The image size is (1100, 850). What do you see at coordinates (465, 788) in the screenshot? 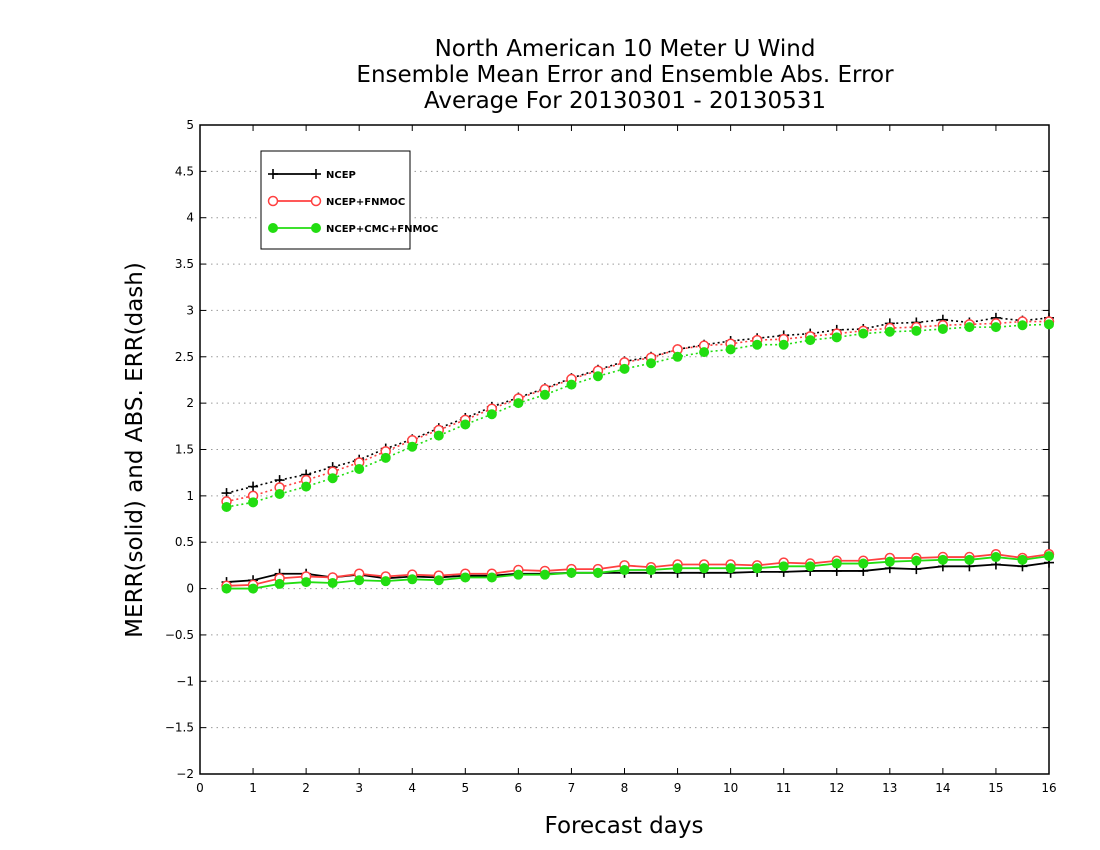
I see `x-tick-label: 5` at bounding box center [465, 788].